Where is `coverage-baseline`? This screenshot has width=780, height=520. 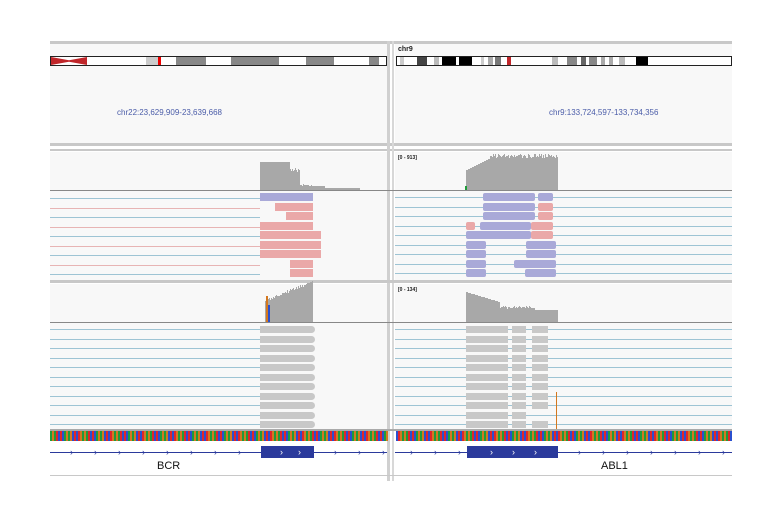
coverage-baseline is located at coordinates (391, 190).